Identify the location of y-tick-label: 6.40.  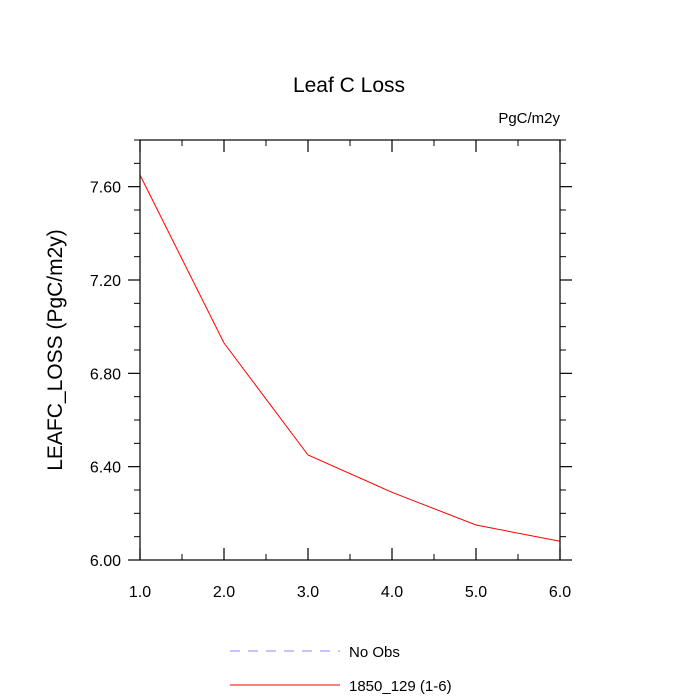
(105, 468).